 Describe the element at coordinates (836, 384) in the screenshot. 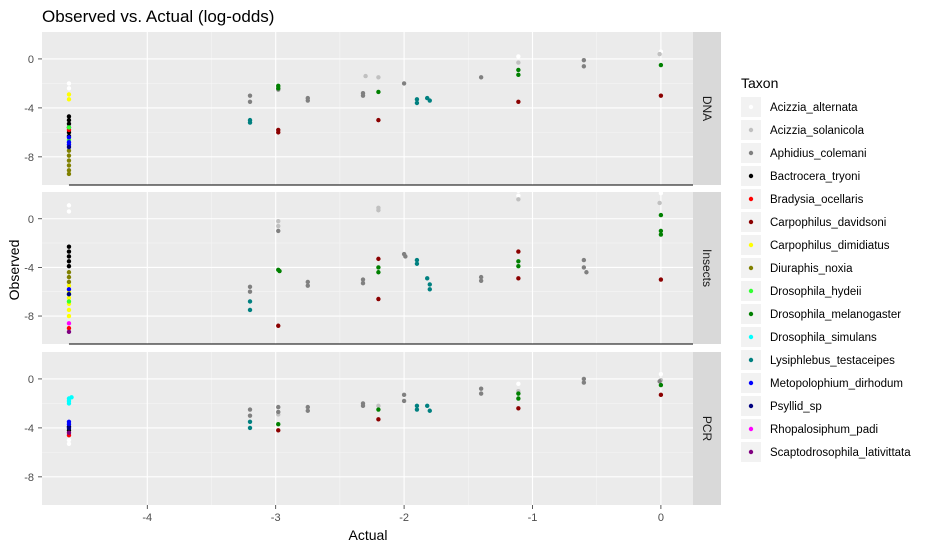

I see `legend-label: Metopolophium_dirhodum` at that location.